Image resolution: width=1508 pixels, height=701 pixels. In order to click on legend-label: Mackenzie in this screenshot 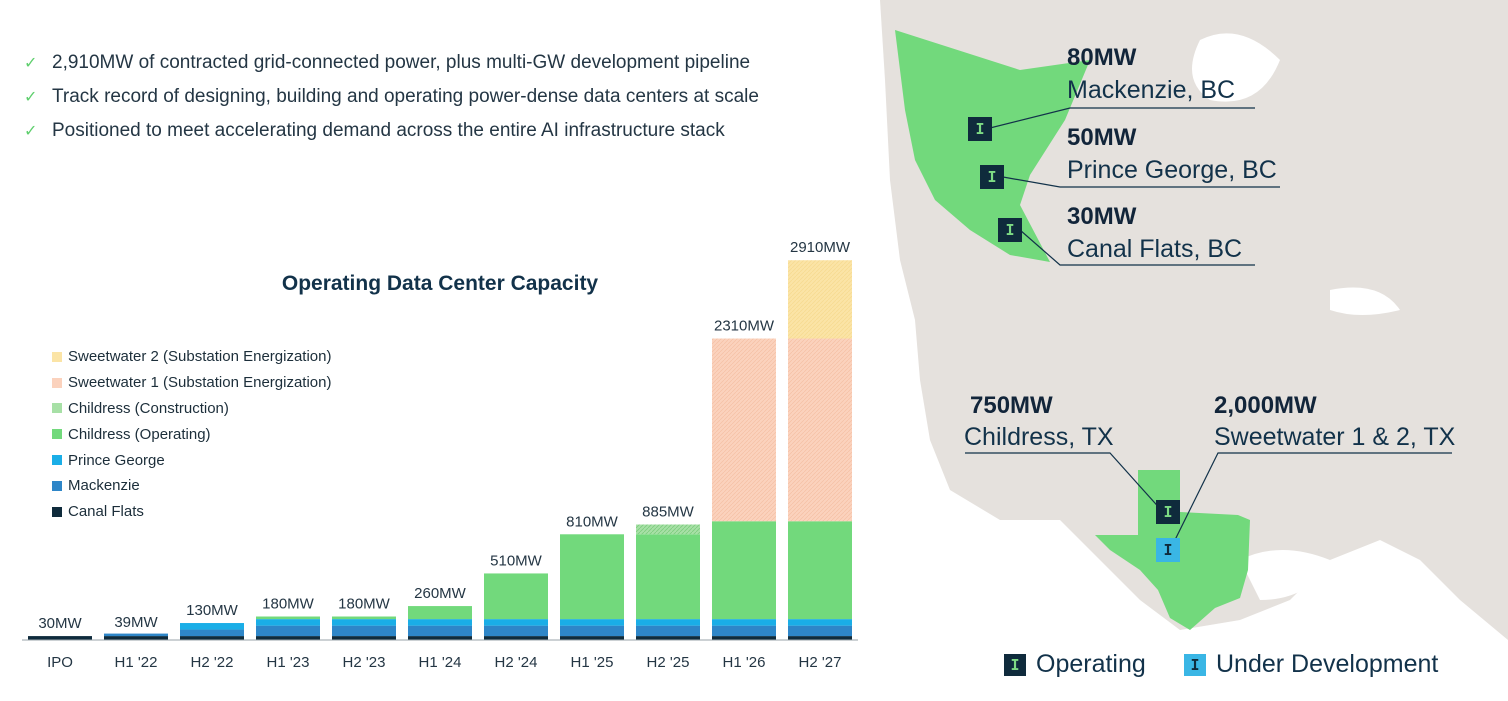, I will do `click(104, 486)`.